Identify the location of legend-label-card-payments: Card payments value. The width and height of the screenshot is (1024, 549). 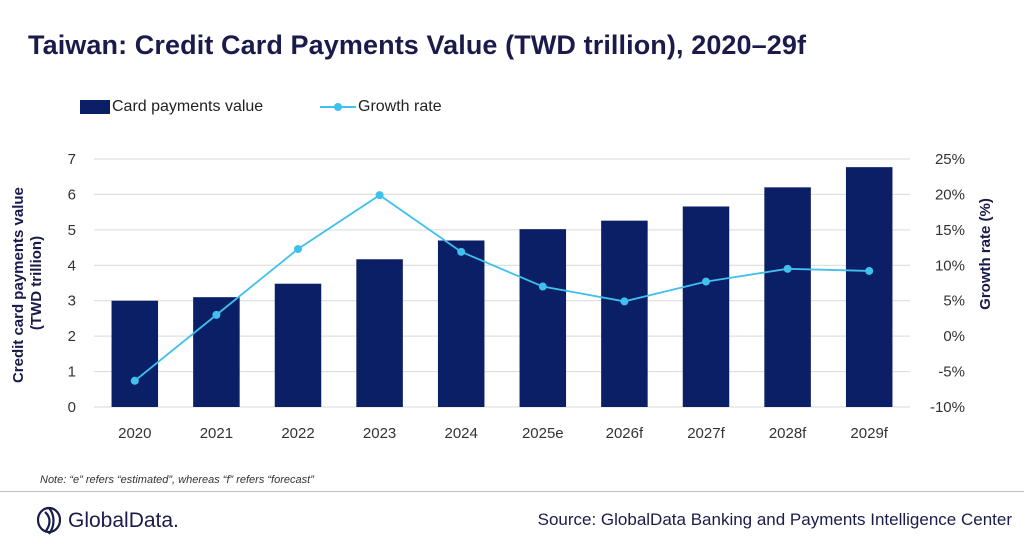
(188, 106).